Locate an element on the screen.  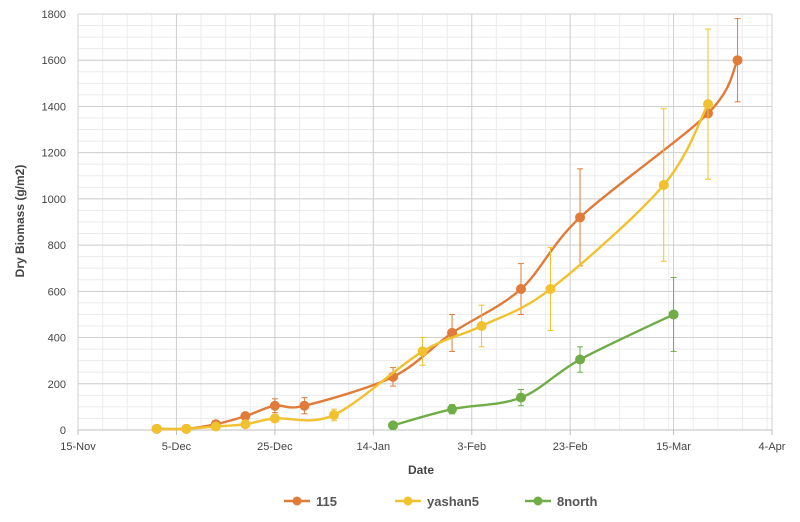
x-tick-label: 23-Feb is located at coordinates (570, 447).